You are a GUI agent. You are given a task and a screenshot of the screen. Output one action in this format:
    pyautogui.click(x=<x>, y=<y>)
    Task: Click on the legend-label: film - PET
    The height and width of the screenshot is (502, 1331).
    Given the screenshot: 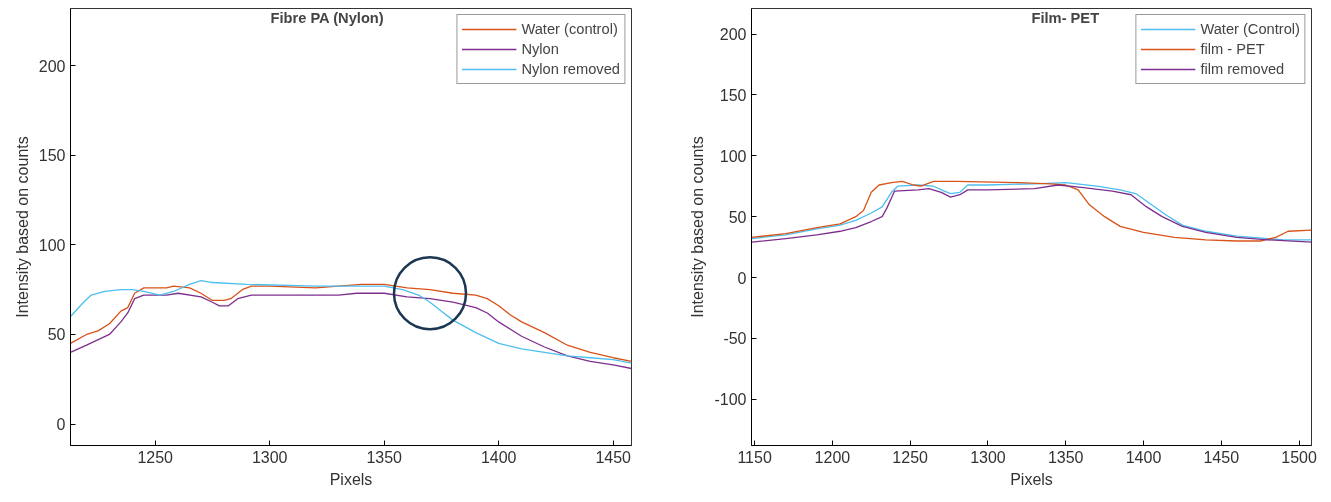 What is the action you would take?
    pyautogui.click(x=1232, y=49)
    